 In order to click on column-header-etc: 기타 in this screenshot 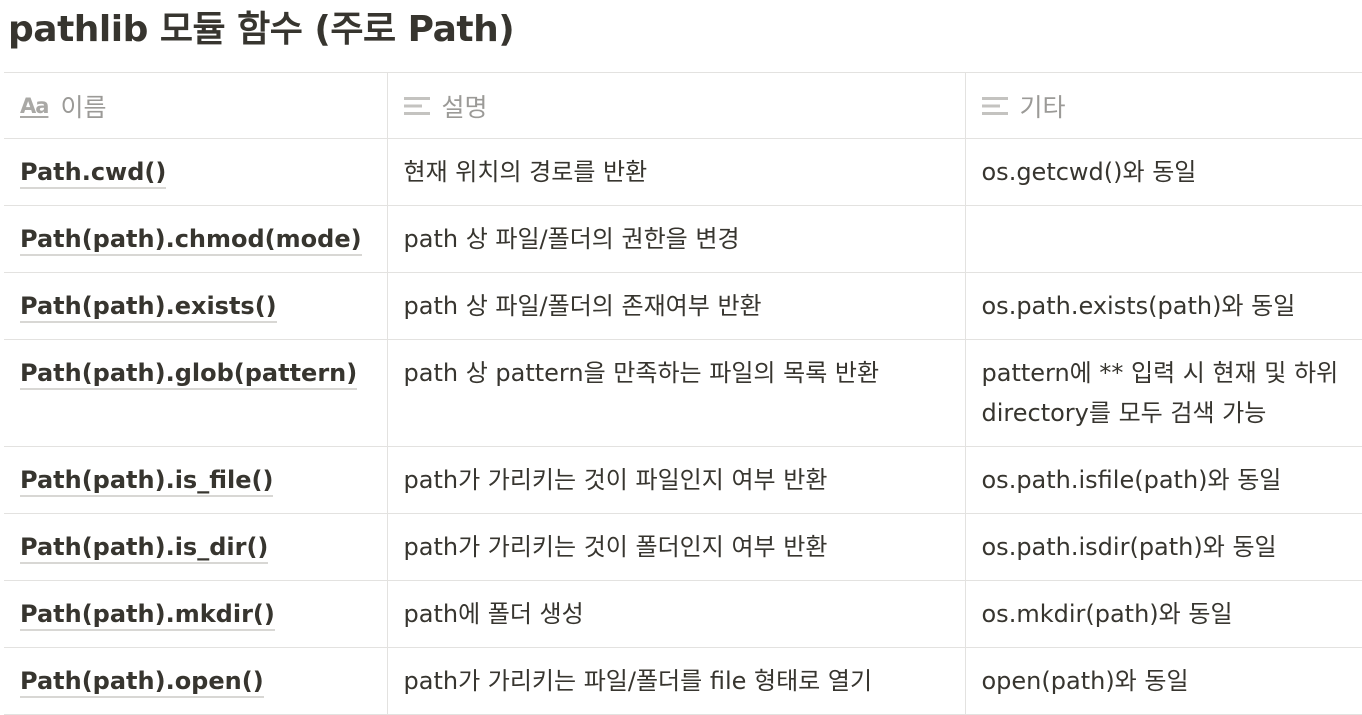, I will do `click(1163, 105)`.